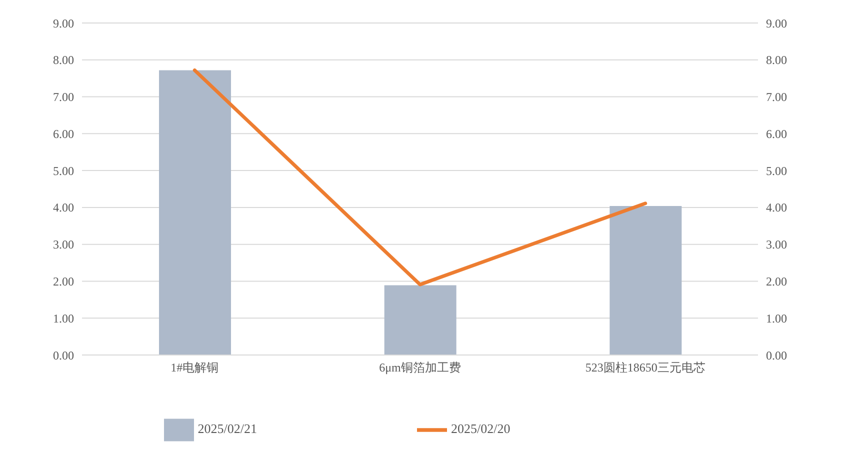 Image resolution: width=844 pixels, height=458 pixels. What do you see at coordinates (776, 133) in the screenshot?
I see `y2-tick-label: 6.00` at bounding box center [776, 133].